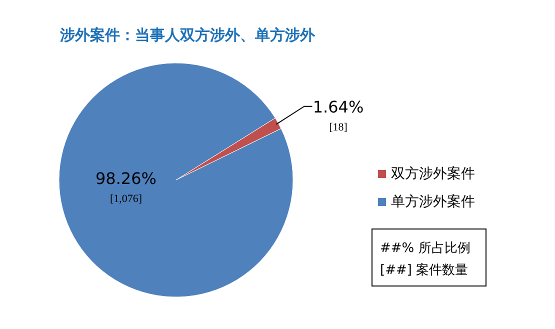 The image size is (555, 329). What do you see at coordinates (433, 201) in the screenshot?
I see `legend-label: 单方涉外案件` at bounding box center [433, 201].